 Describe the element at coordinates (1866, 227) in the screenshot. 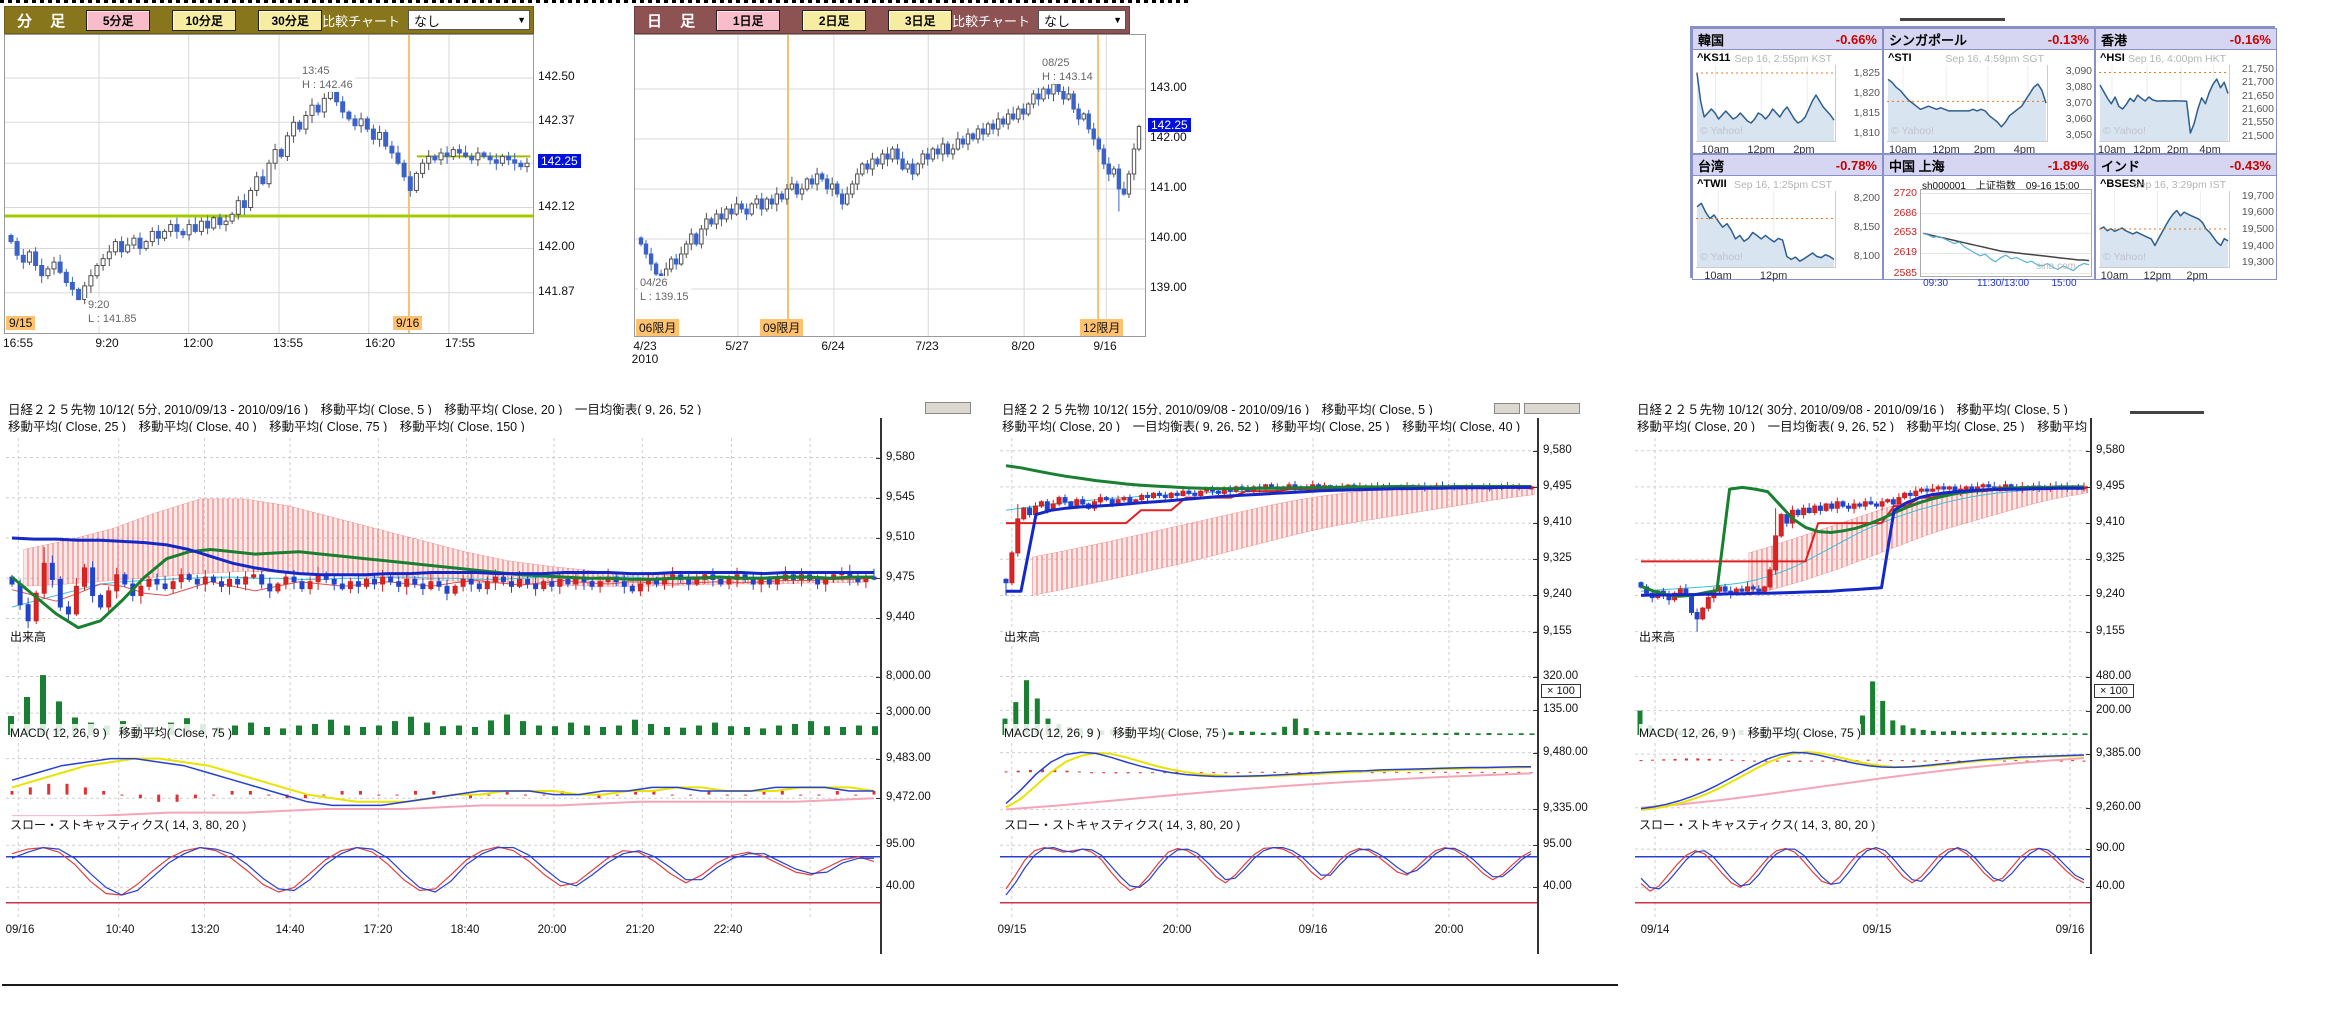

I see `index-axis-label: 8,150` at that location.